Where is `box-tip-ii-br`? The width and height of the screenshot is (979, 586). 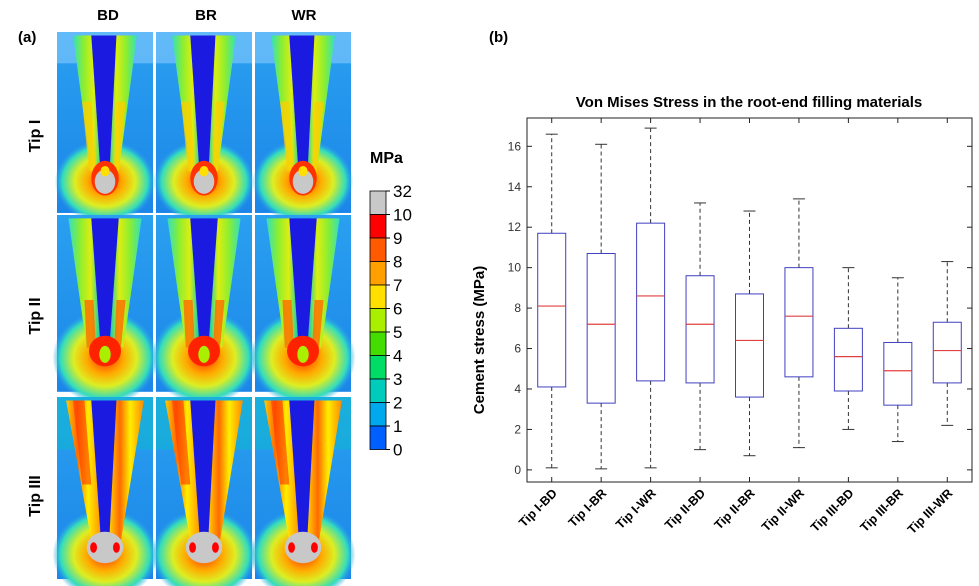 box-tip-ii-br is located at coordinates (749, 333).